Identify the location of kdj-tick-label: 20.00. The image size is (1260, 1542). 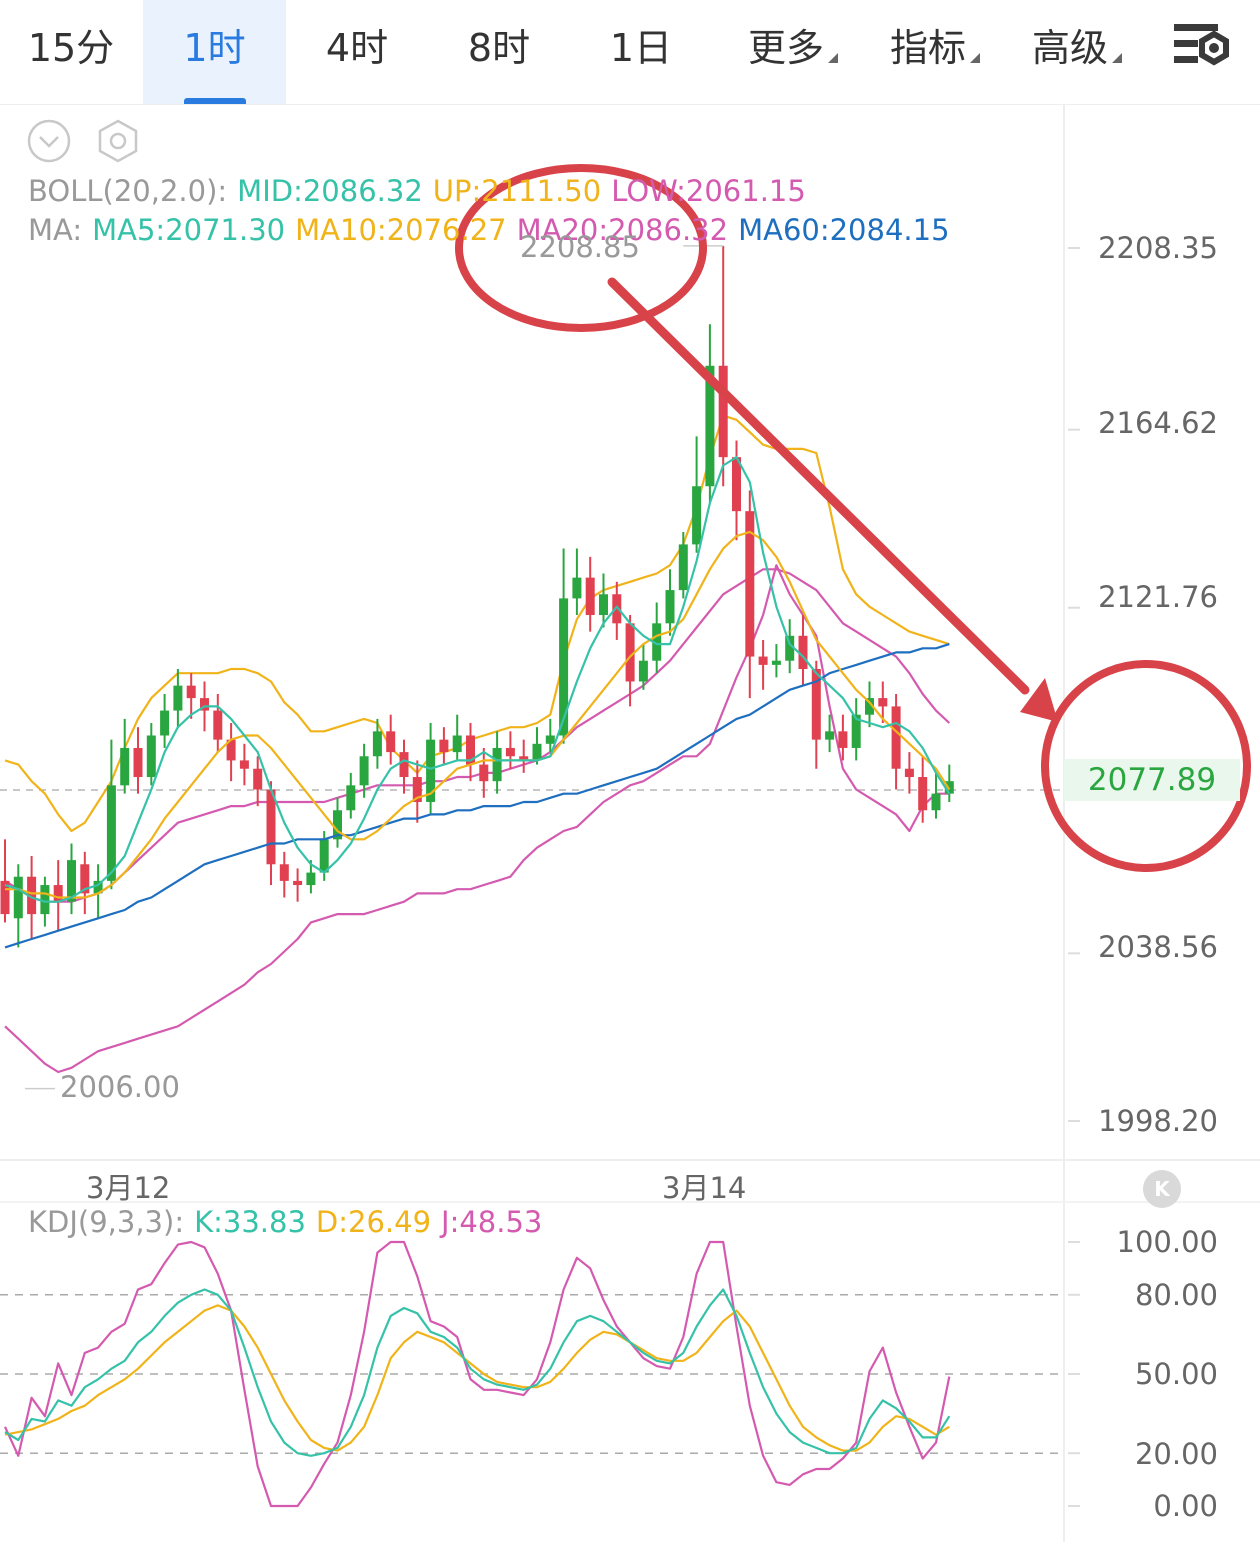
(1176, 1454).